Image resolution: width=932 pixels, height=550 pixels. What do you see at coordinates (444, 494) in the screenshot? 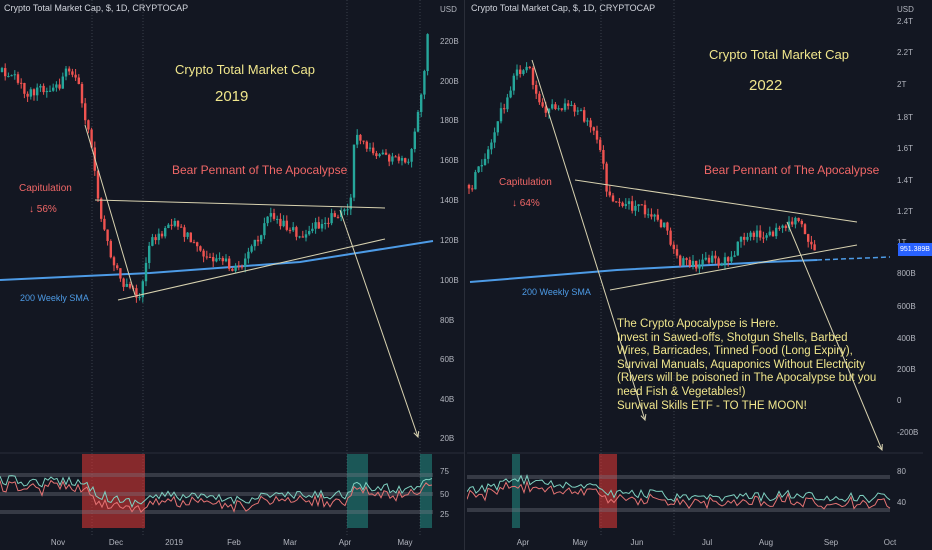
I see `osc-tick-label: 50` at bounding box center [444, 494].